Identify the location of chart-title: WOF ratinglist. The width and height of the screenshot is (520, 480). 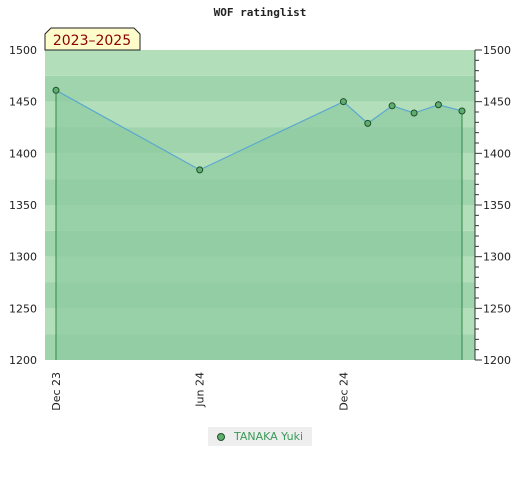
(260, 12).